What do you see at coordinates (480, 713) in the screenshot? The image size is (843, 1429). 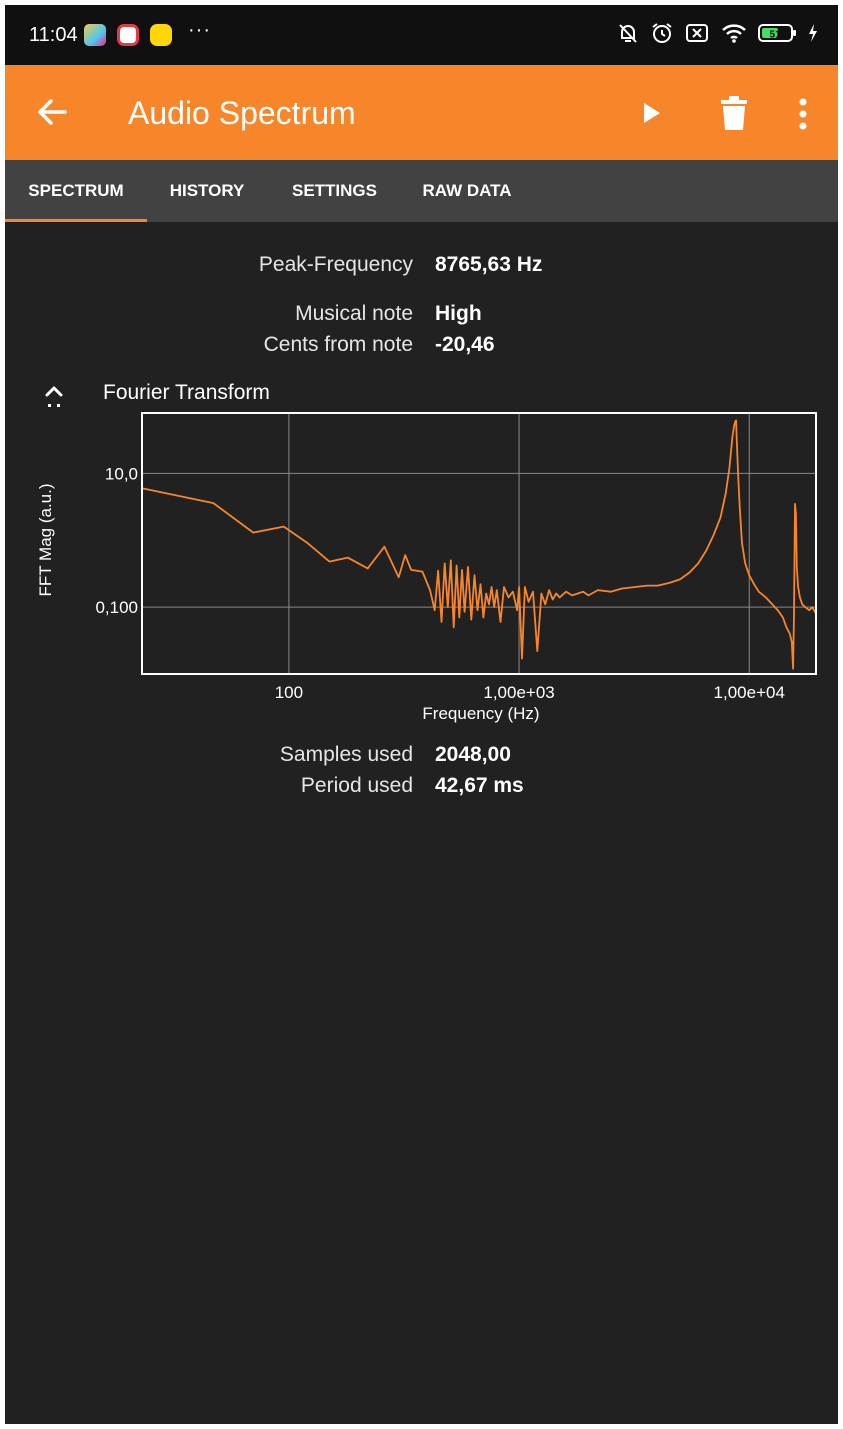 I see `chart-x-axis-label: Frequency (Hz)` at bounding box center [480, 713].